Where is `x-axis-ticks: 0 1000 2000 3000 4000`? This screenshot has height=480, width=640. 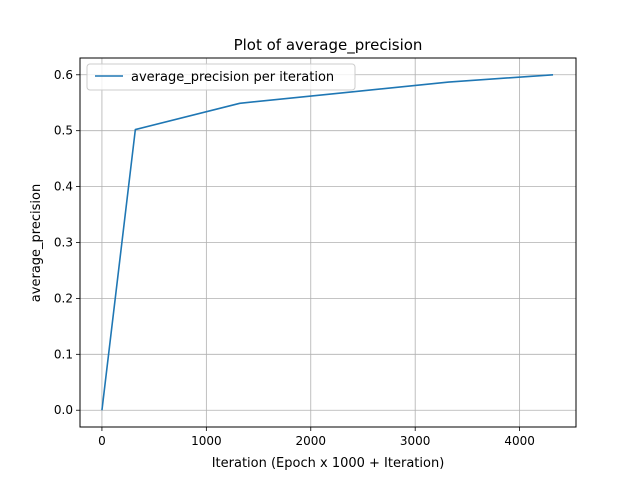 x-axis-ticks: 0 1000 2000 3000 4000 is located at coordinates (316, 437).